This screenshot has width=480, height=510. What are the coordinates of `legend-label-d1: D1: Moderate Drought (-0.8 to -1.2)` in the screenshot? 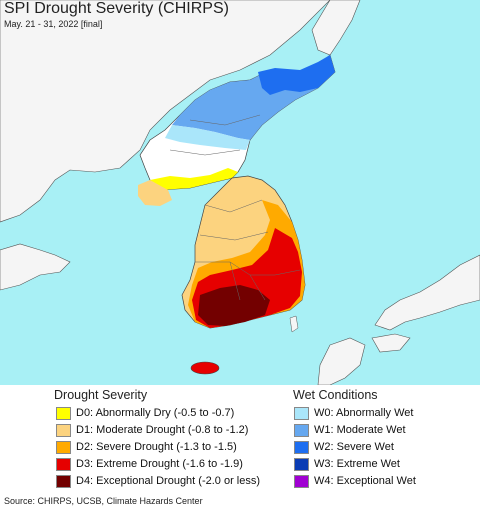 It's located at (162, 430).